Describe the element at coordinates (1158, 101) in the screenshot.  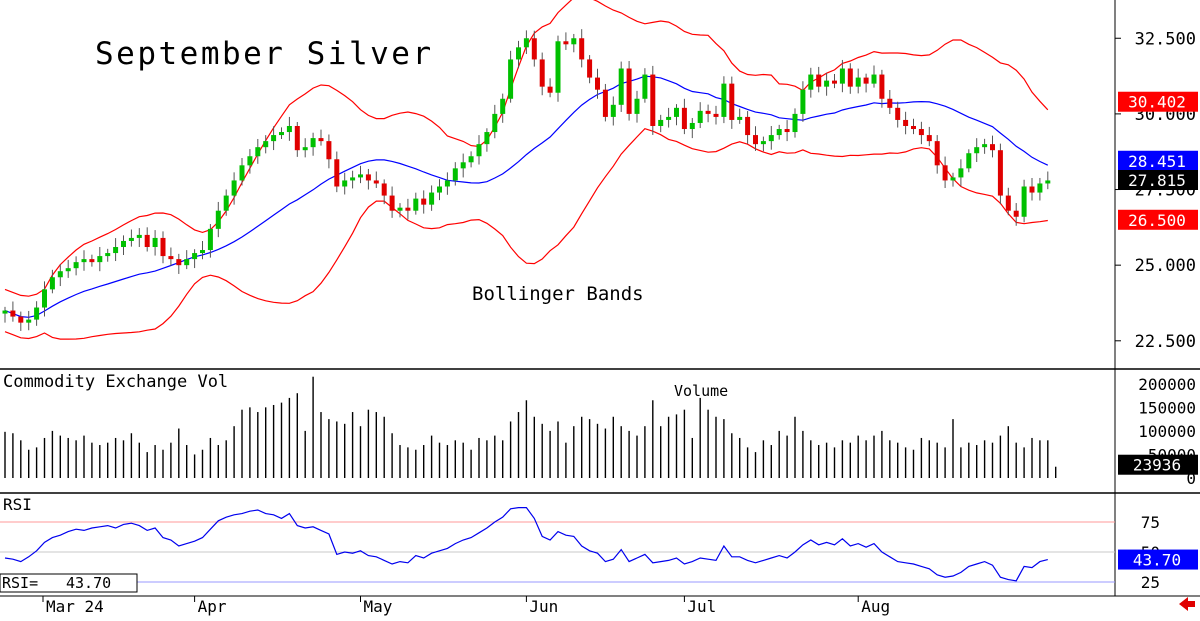
I see `upper-band-tag: 30.402` at that location.